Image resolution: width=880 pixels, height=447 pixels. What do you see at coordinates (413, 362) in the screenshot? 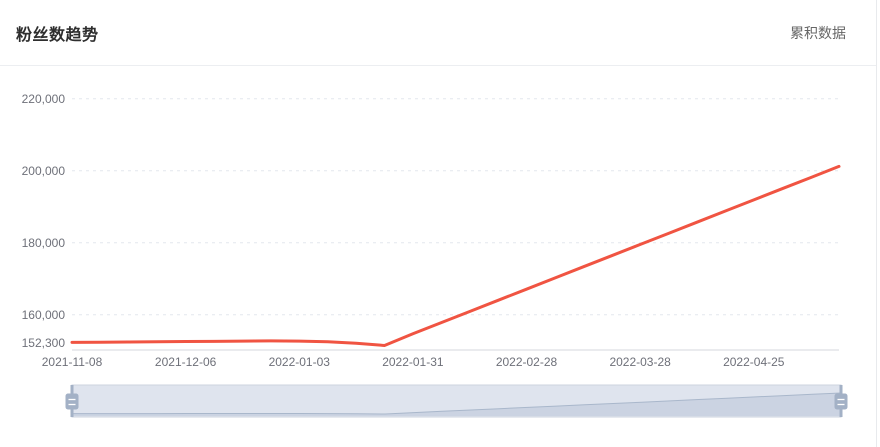
I see `x-axis-label: 2022-01-31` at bounding box center [413, 362].